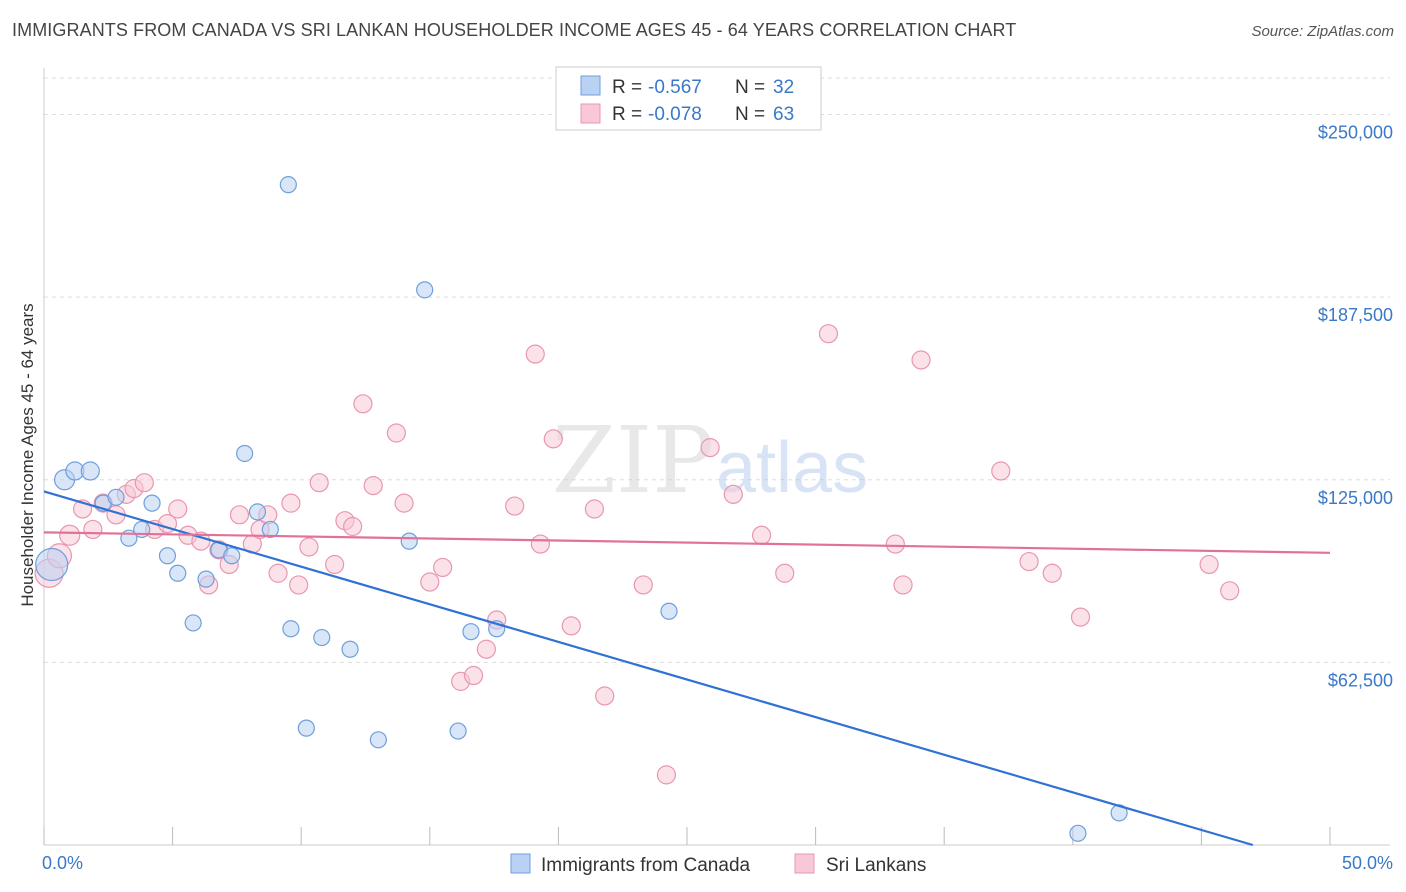 This screenshot has width=1406, height=892. What do you see at coordinates (590, 113) in the screenshot?
I see `stats-legend-swatch-pink` at bounding box center [590, 113].